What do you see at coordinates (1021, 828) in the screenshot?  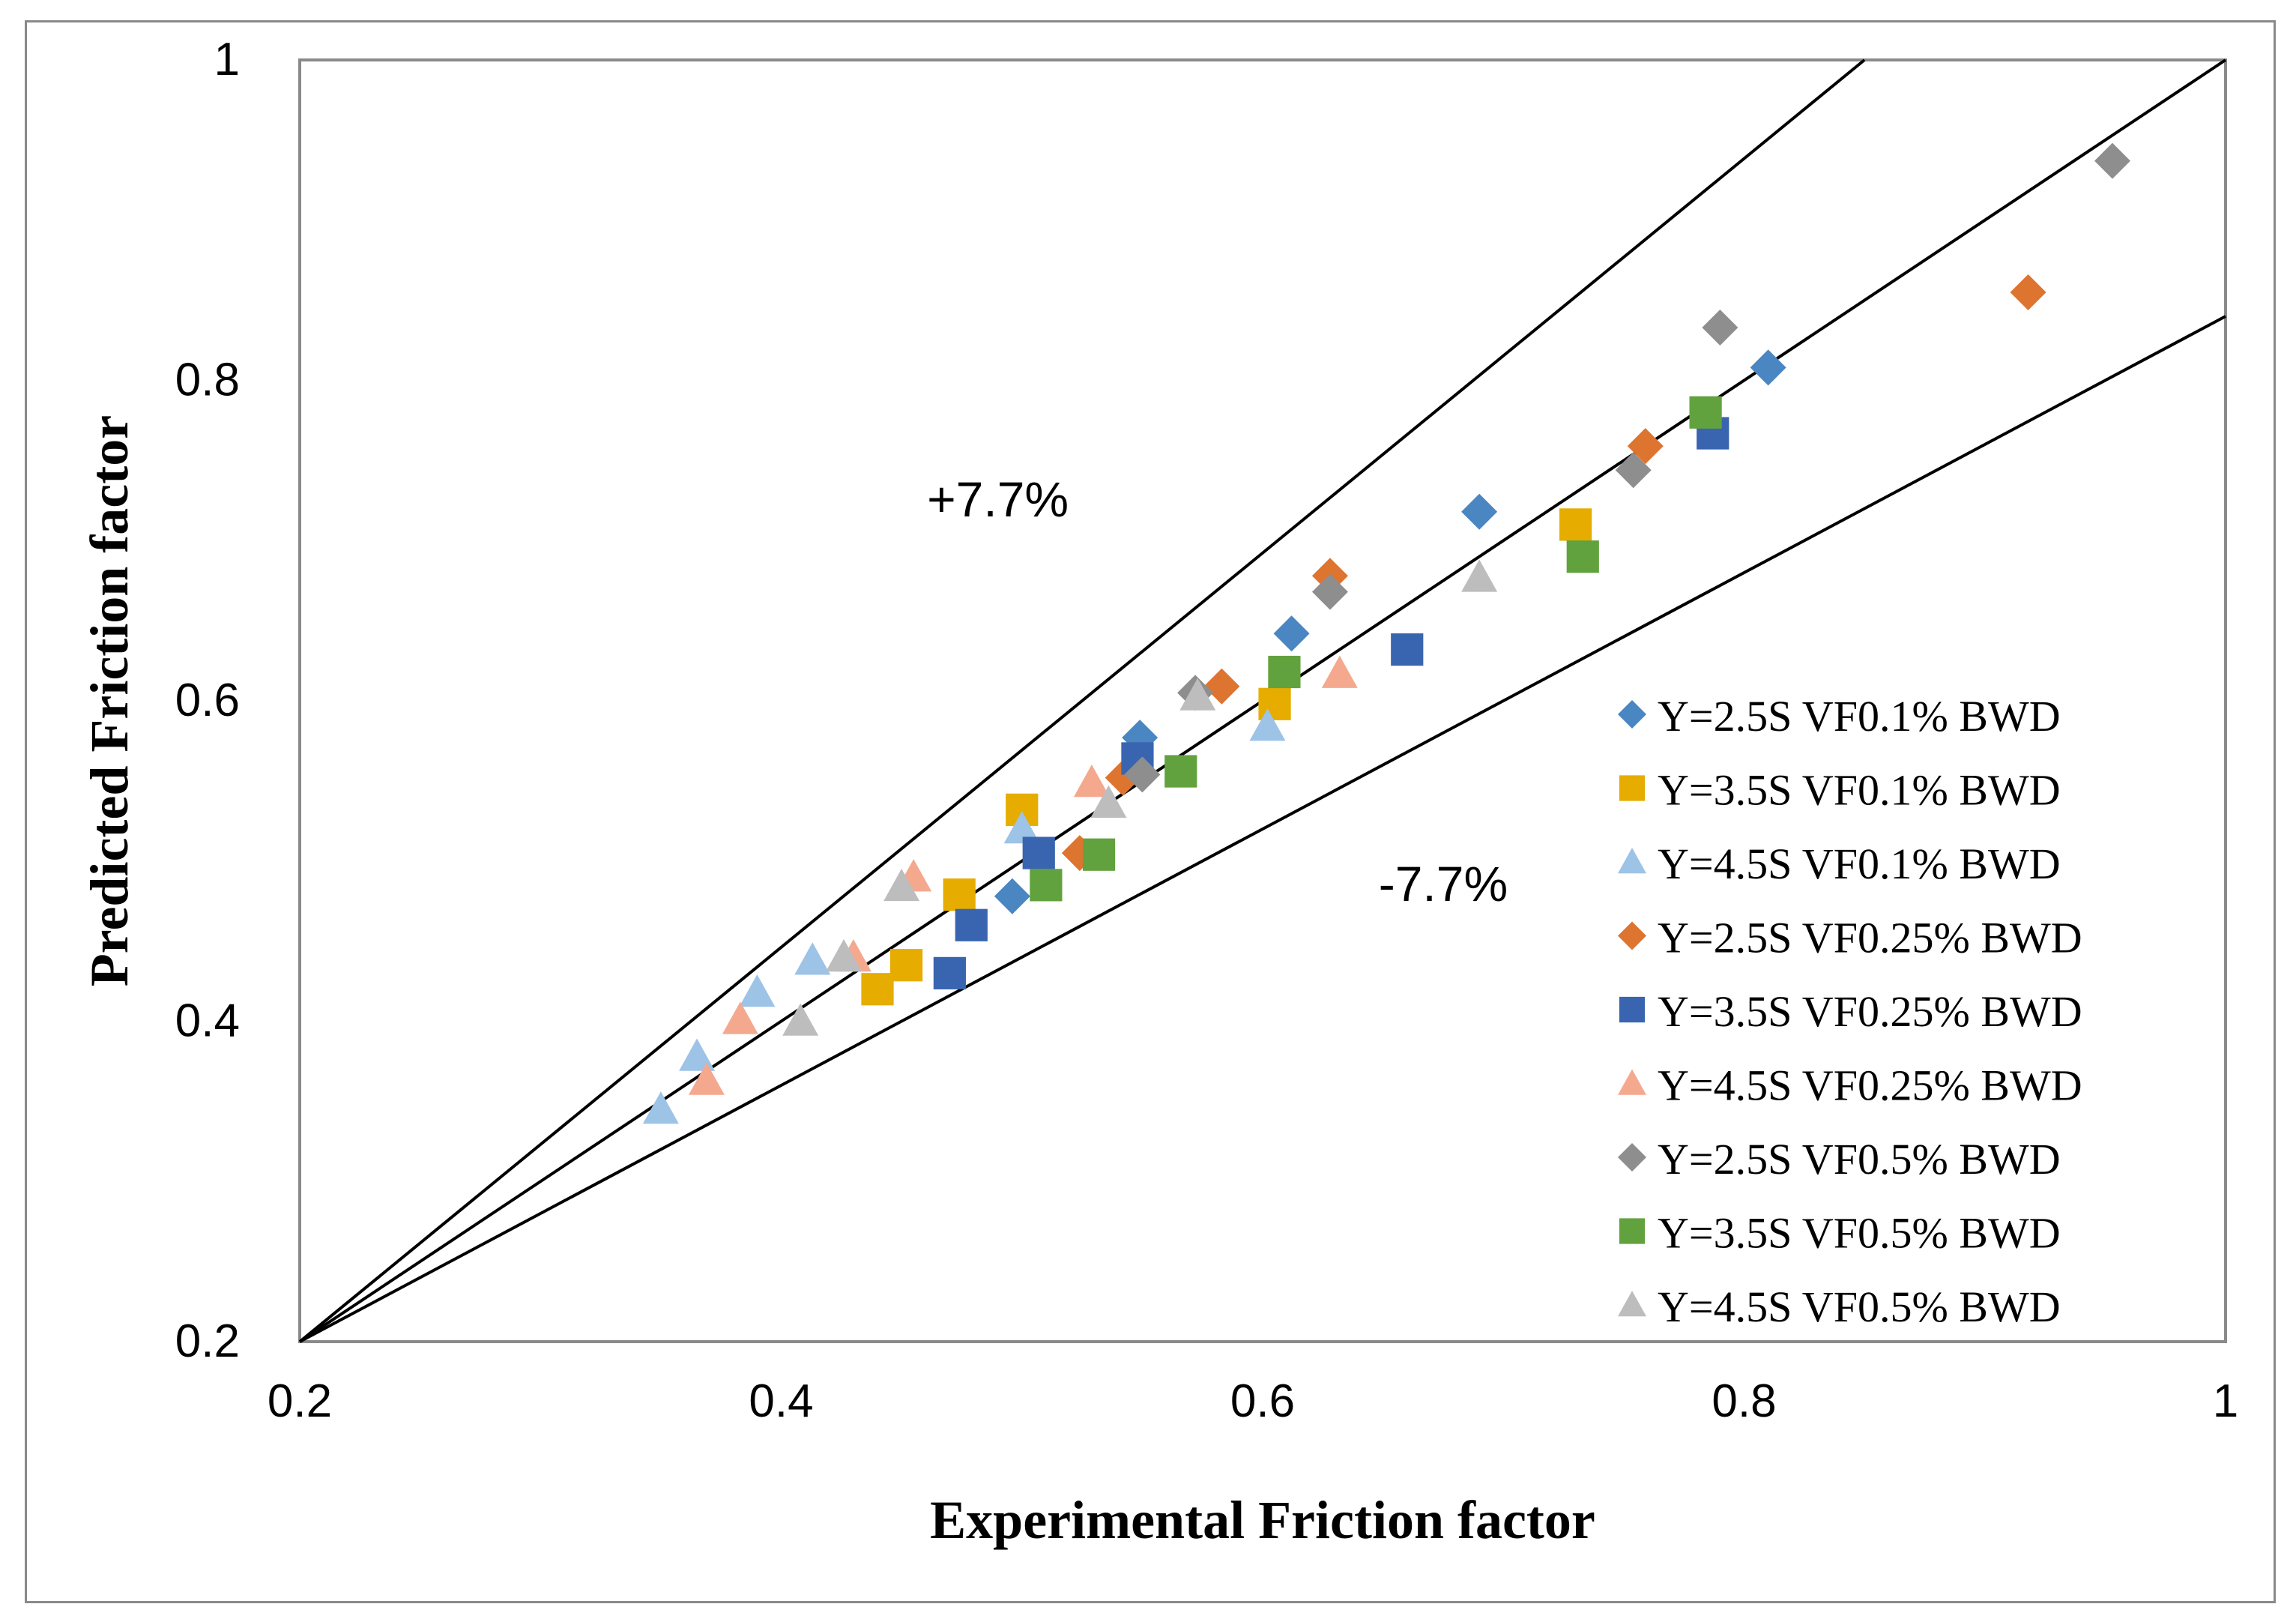 I see `data-point-s3-p5` at bounding box center [1021, 828].